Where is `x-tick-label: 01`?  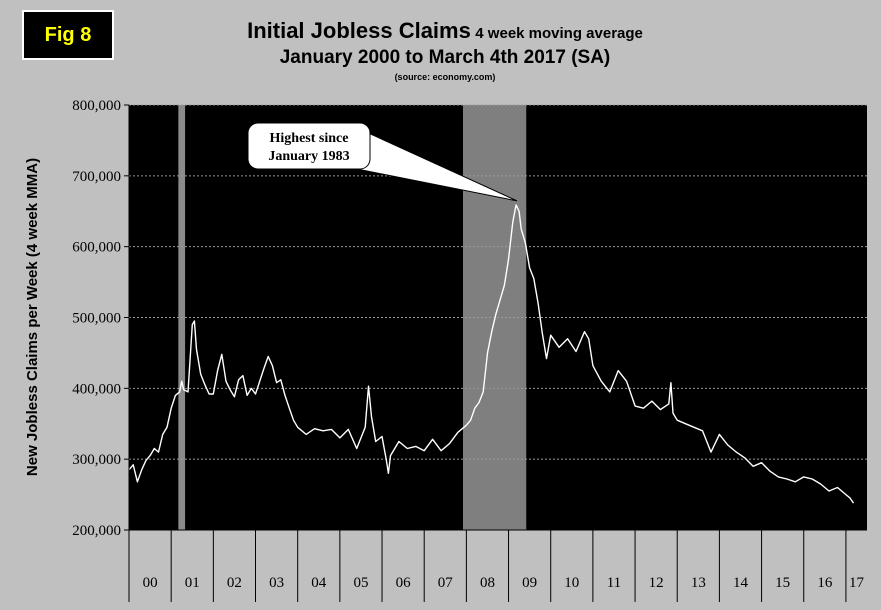 x-tick-label: 01 is located at coordinates (192, 583).